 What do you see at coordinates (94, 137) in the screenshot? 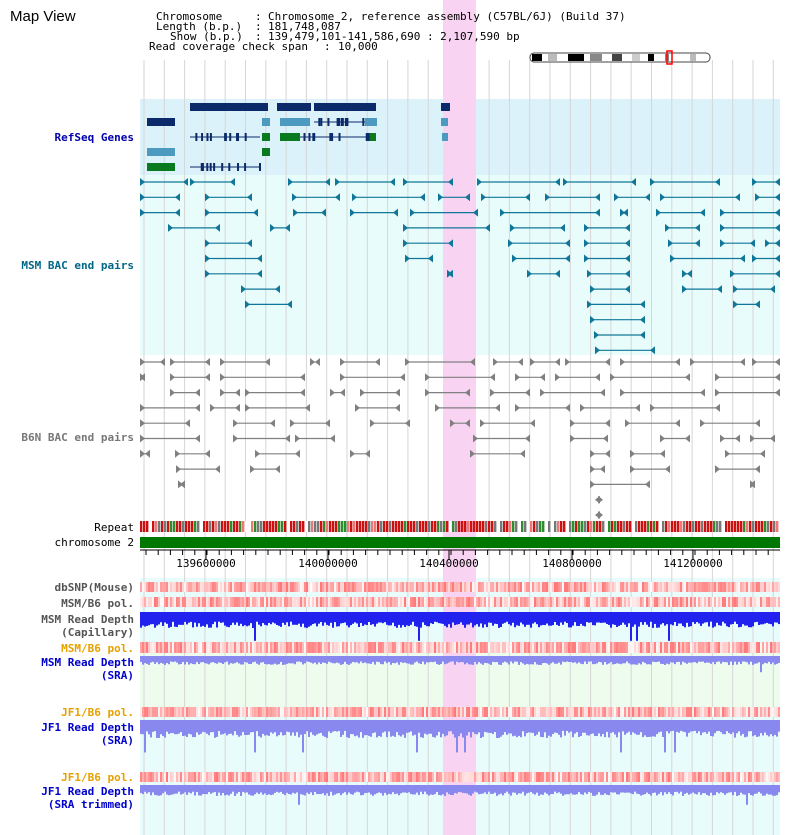
I see `track-label-refseq: RefSeq Genes` at bounding box center [94, 137].